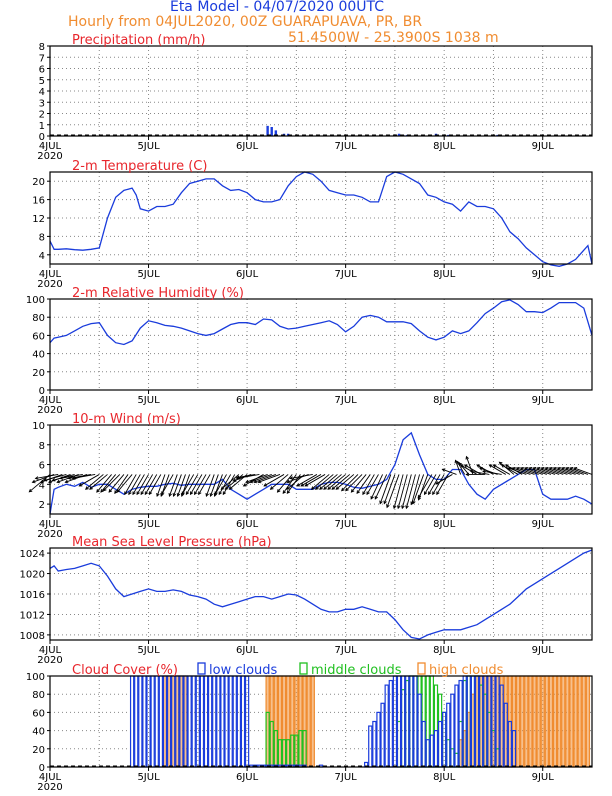 The image size is (612, 796). What do you see at coordinates (38, 732) in the screenshot?
I see `y-tick-label: 40` at bounding box center [38, 732].